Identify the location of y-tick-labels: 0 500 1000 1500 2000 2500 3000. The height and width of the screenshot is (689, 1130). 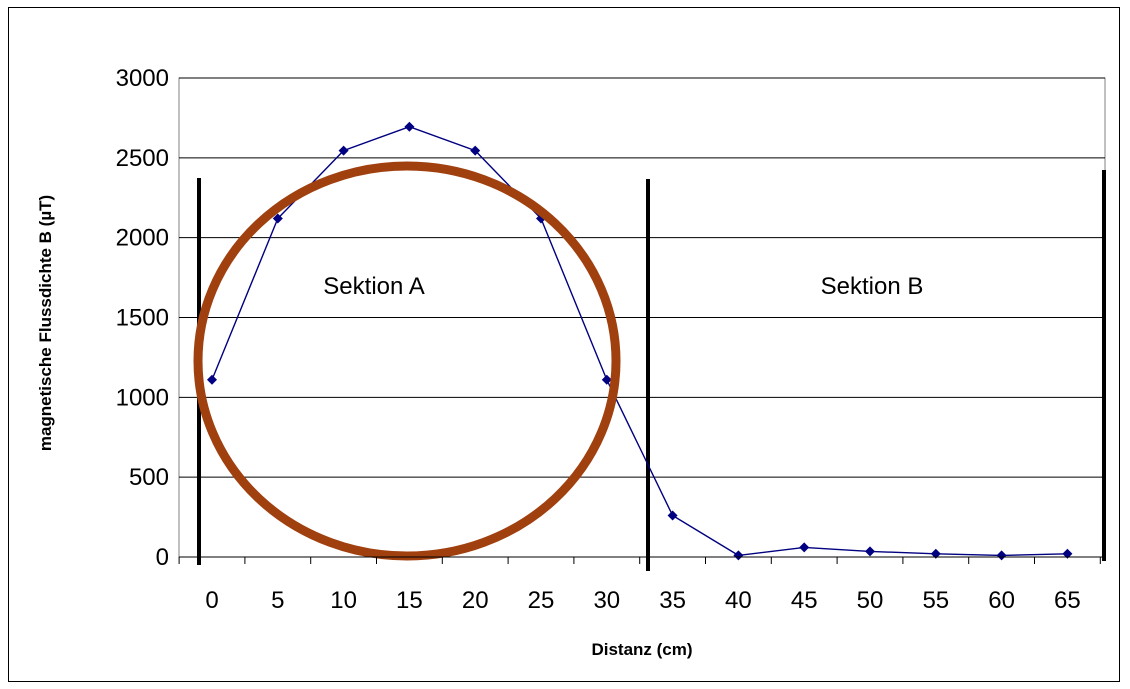
(142, 318).